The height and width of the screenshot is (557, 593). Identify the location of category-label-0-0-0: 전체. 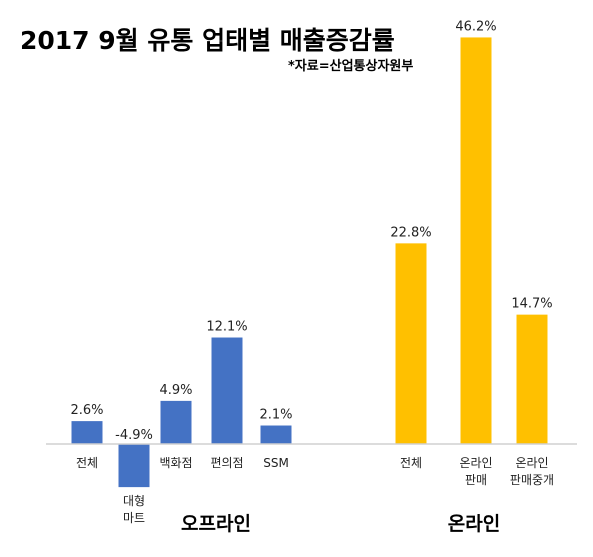
(87, 463).